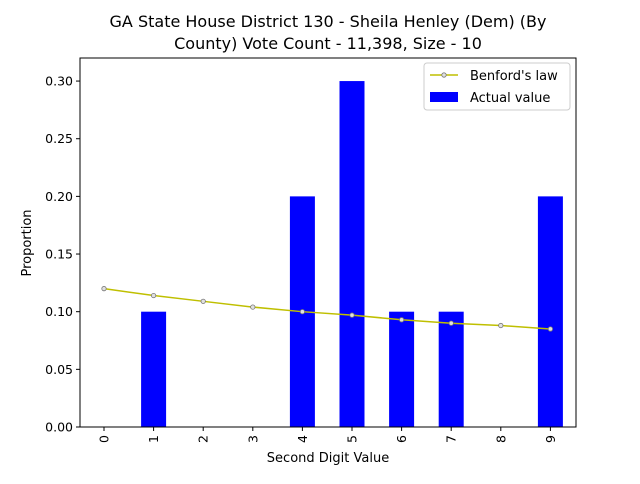  I want to click on x-axis-label: Second Digit Value, so click(328, 458).